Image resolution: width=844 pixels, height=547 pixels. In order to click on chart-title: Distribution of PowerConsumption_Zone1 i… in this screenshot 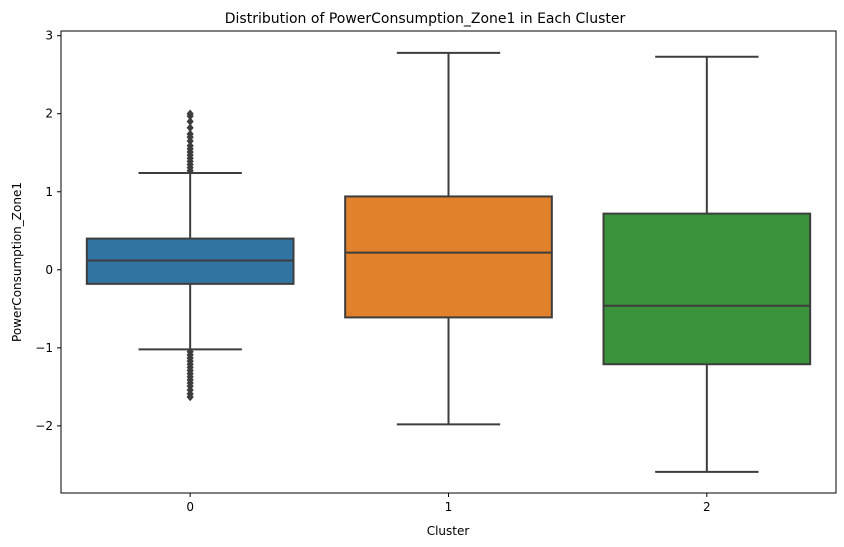, I will do `click(425, 19)`.